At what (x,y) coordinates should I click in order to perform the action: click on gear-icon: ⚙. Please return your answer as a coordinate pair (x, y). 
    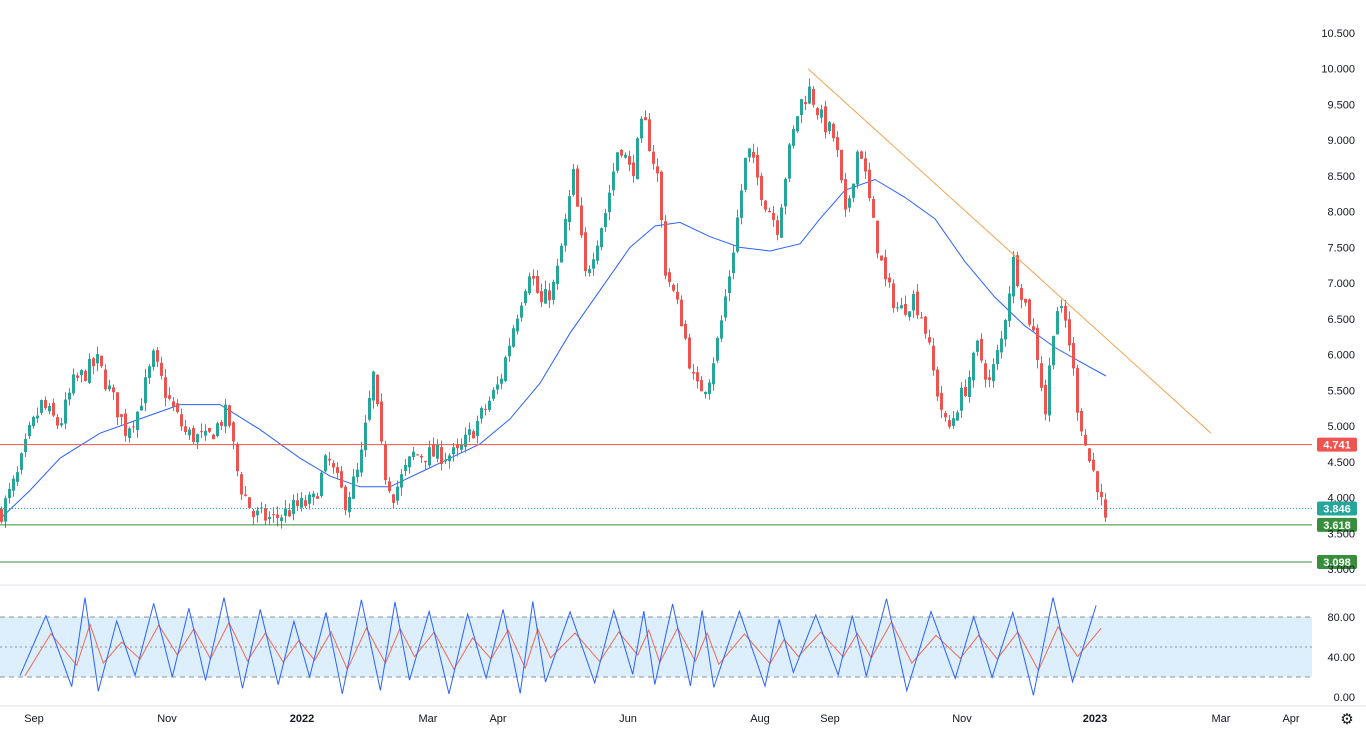
    Looking at the image, I should click on (1347, 719).